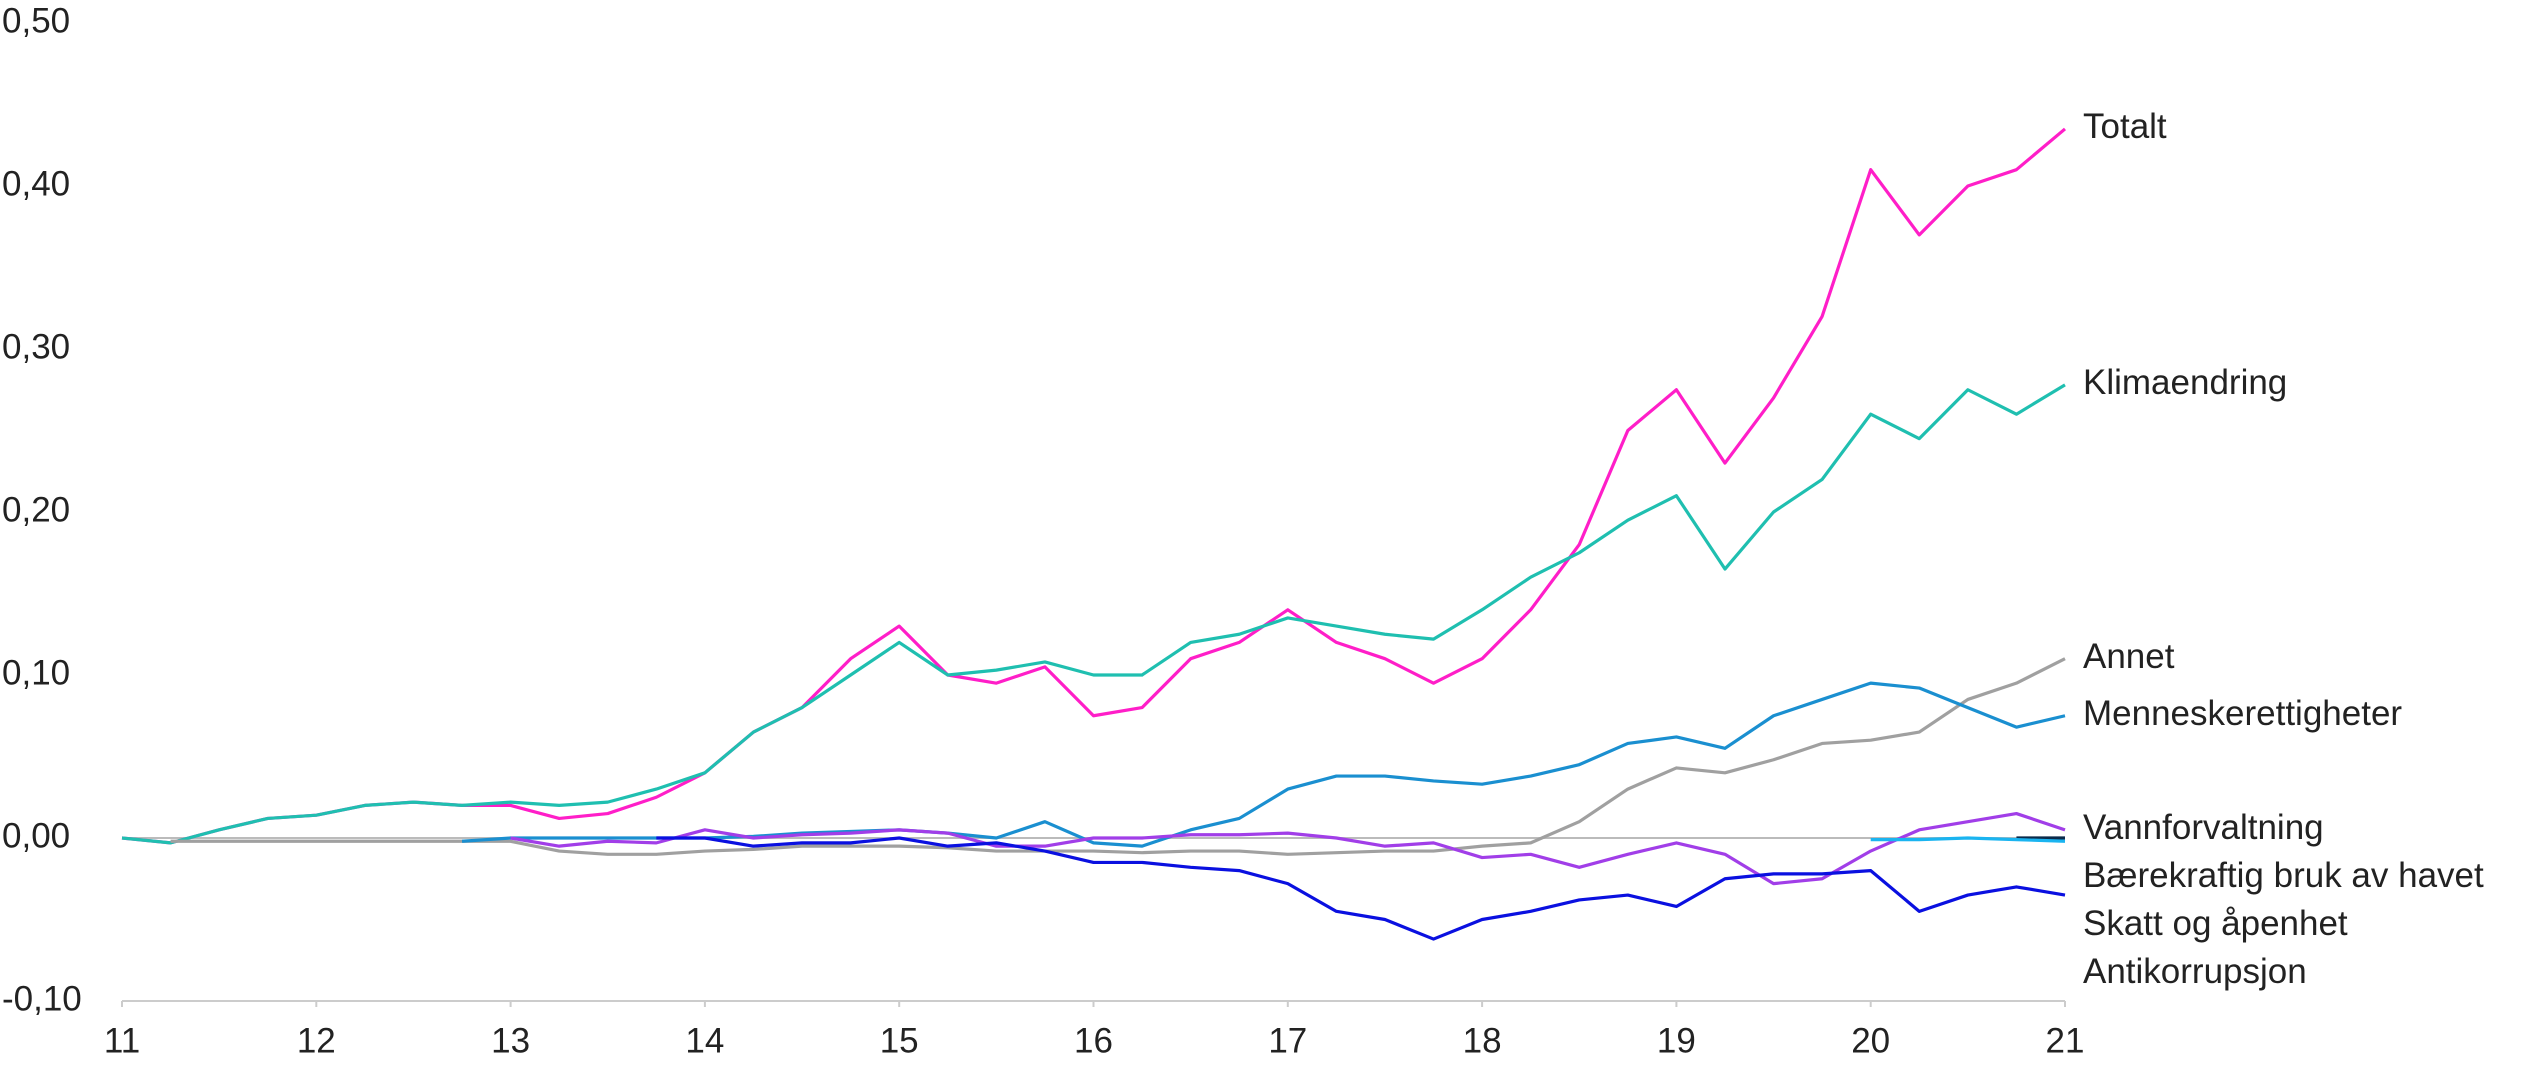 Image resolution: width=2547 pixels, height=1067 pixels. I want to click on series-label: Klimaendring, so click(2185, 382).